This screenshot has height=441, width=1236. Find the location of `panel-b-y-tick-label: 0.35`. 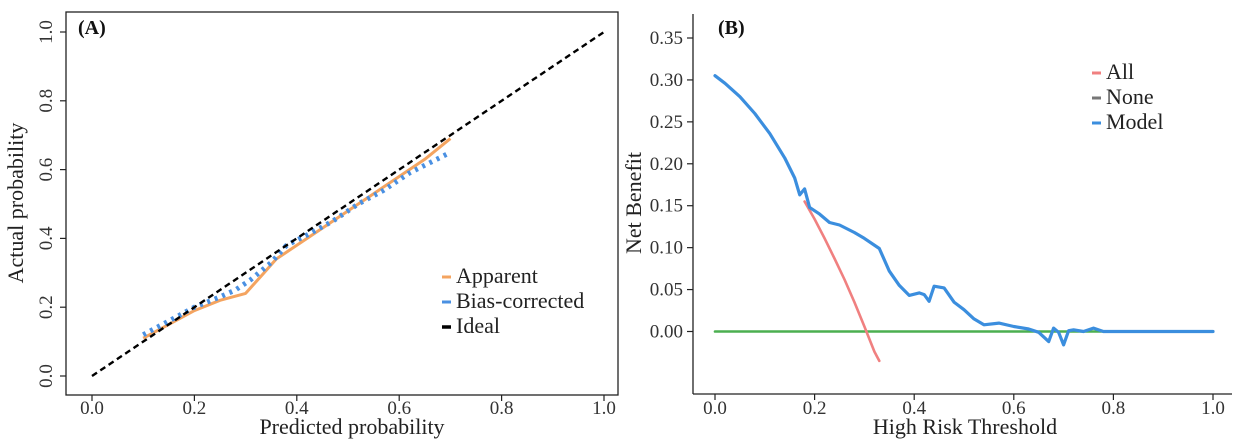

panel-b-y-tick-label: 0.35 is located at coordinates (666, 38).